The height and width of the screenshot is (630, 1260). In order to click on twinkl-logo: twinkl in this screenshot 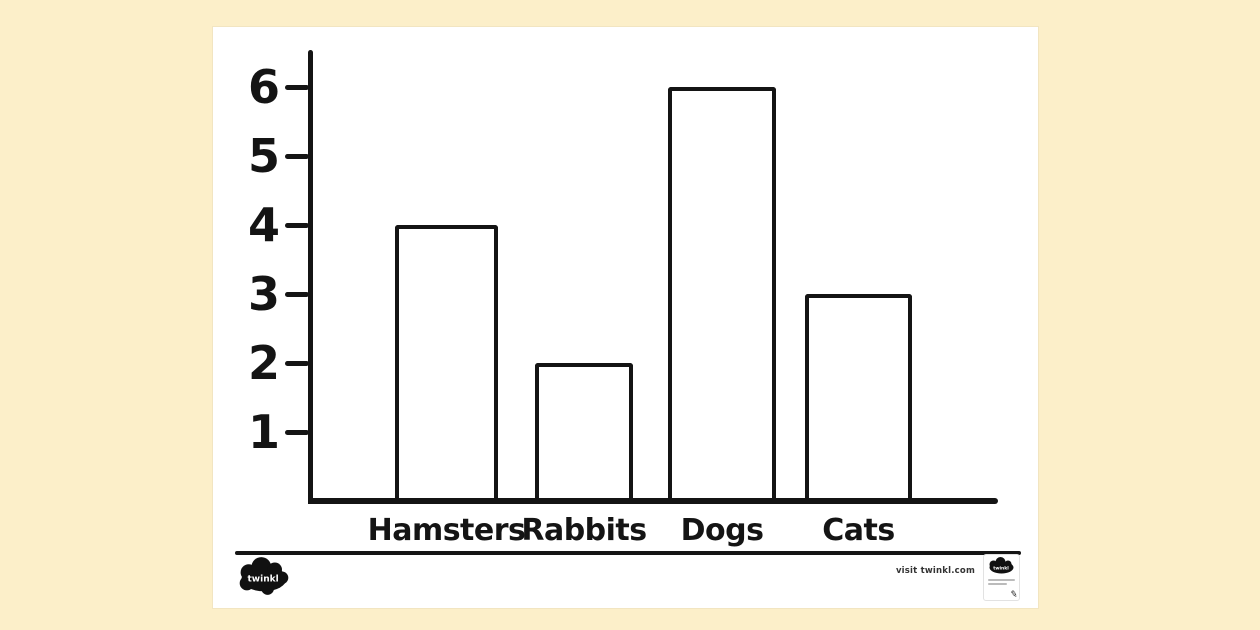, I will do `click(264, 576)`.